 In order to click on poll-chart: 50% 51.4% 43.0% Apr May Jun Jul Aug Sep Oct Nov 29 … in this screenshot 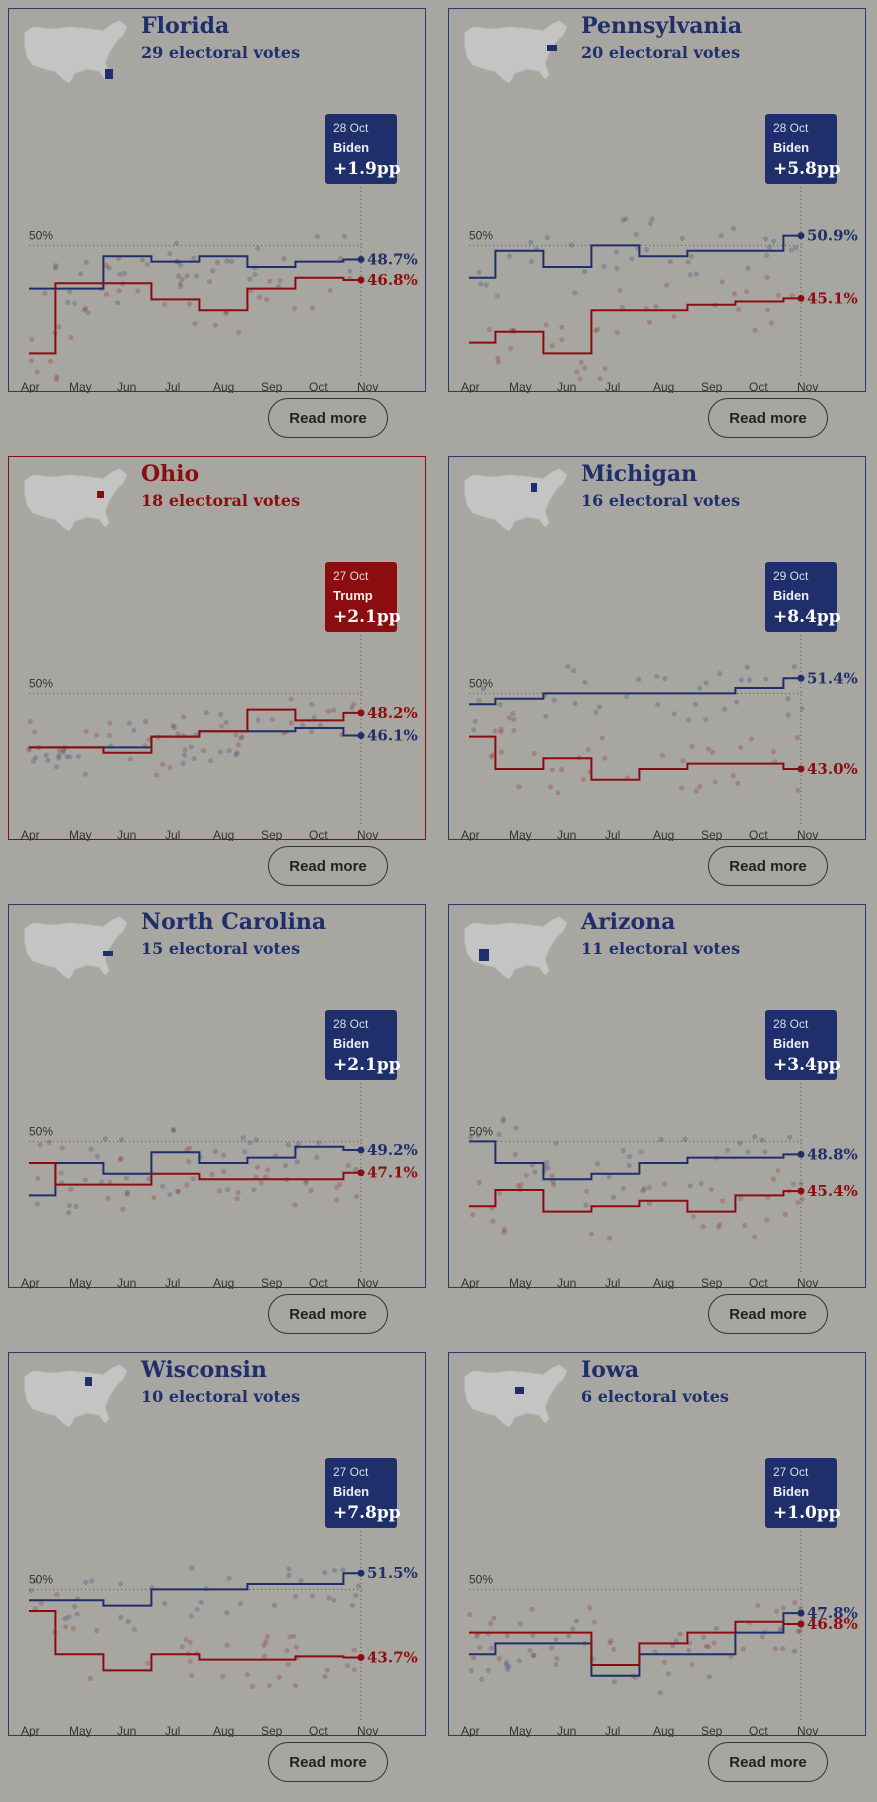, I will do `click(659, 701)`.